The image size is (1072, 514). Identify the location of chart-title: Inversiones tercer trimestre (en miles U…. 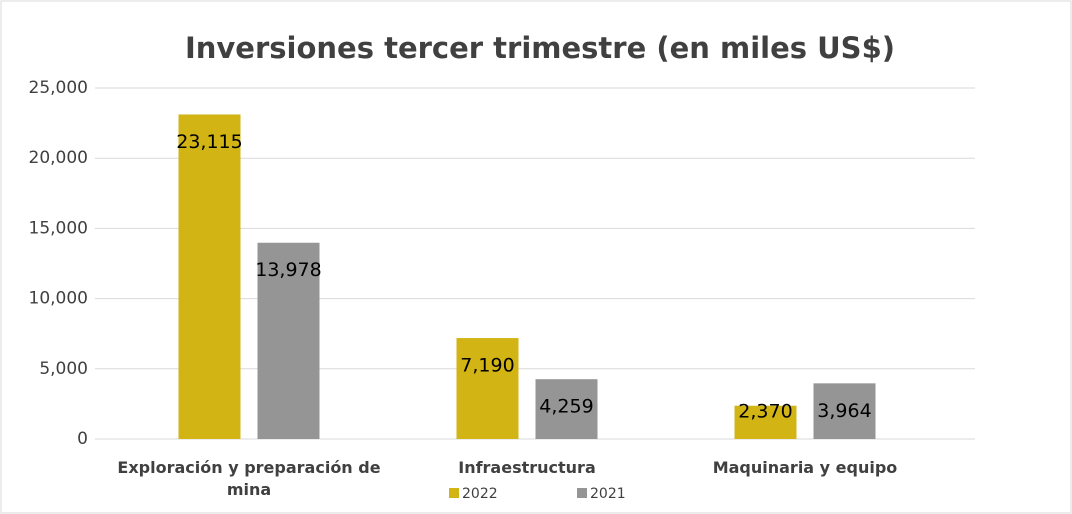
(540, 48).